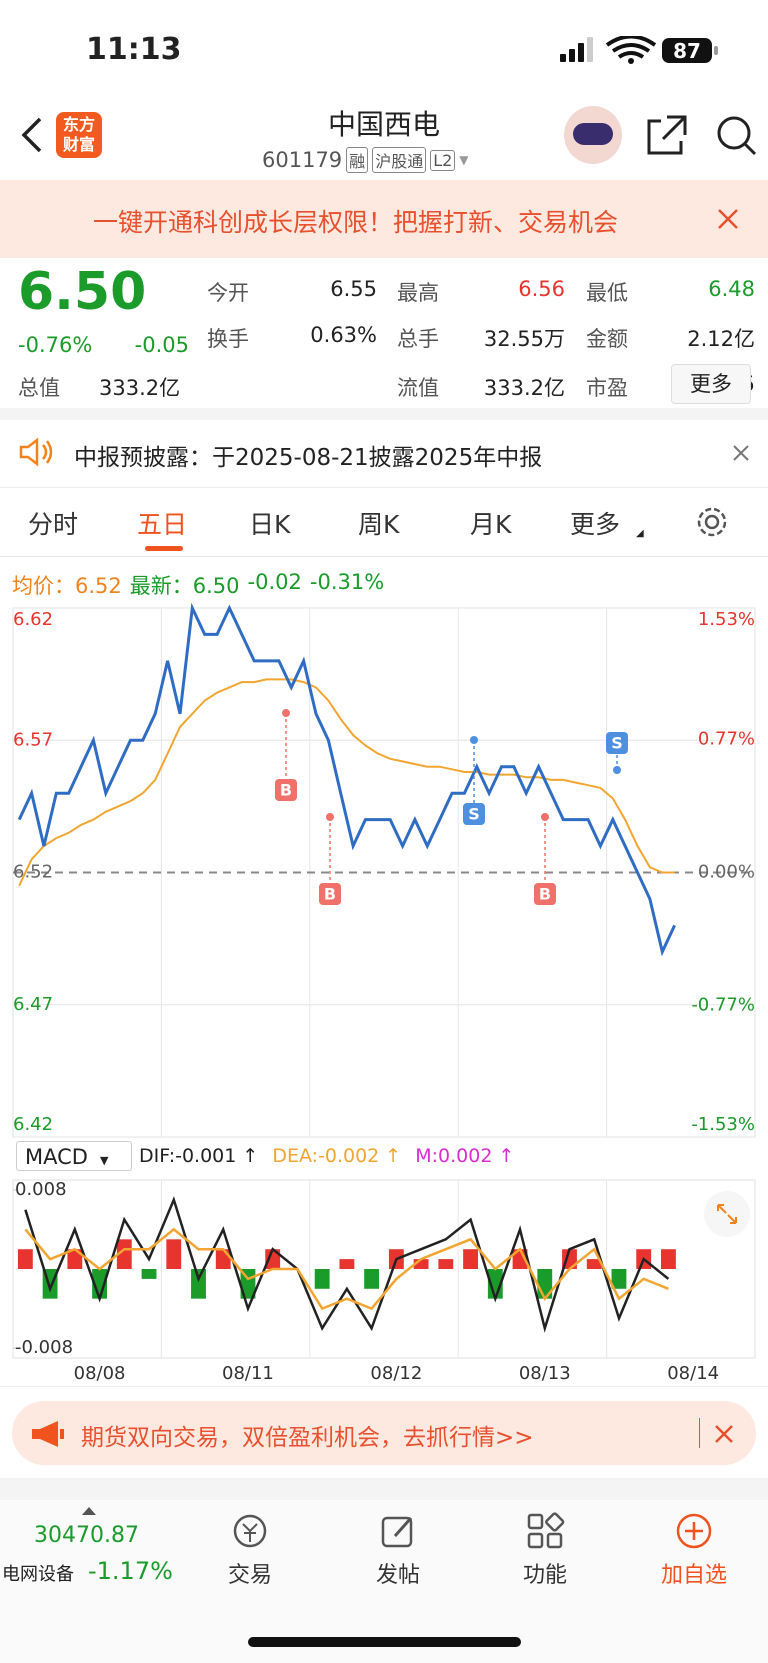  What do you see at coordinates (383, 124) in the screenshot?
I see `stock-name: 中国西电` at bounding box center [383, 124].